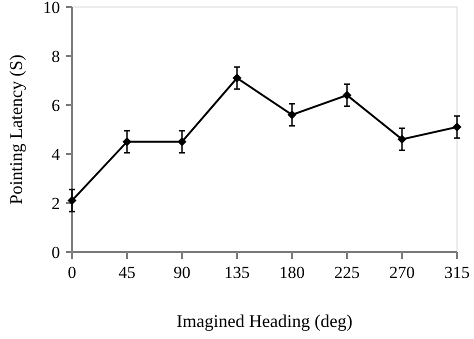  Describe the element at coordinates (16, 129) in the screenshot. I see `y-axis-title: Pointing Latency (S)` at that location.